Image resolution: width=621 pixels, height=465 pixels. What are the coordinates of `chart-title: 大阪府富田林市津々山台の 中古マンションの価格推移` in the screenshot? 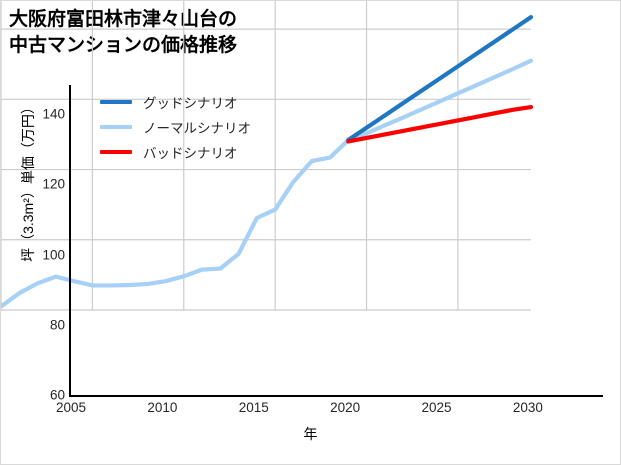 It's located at (123, 32).